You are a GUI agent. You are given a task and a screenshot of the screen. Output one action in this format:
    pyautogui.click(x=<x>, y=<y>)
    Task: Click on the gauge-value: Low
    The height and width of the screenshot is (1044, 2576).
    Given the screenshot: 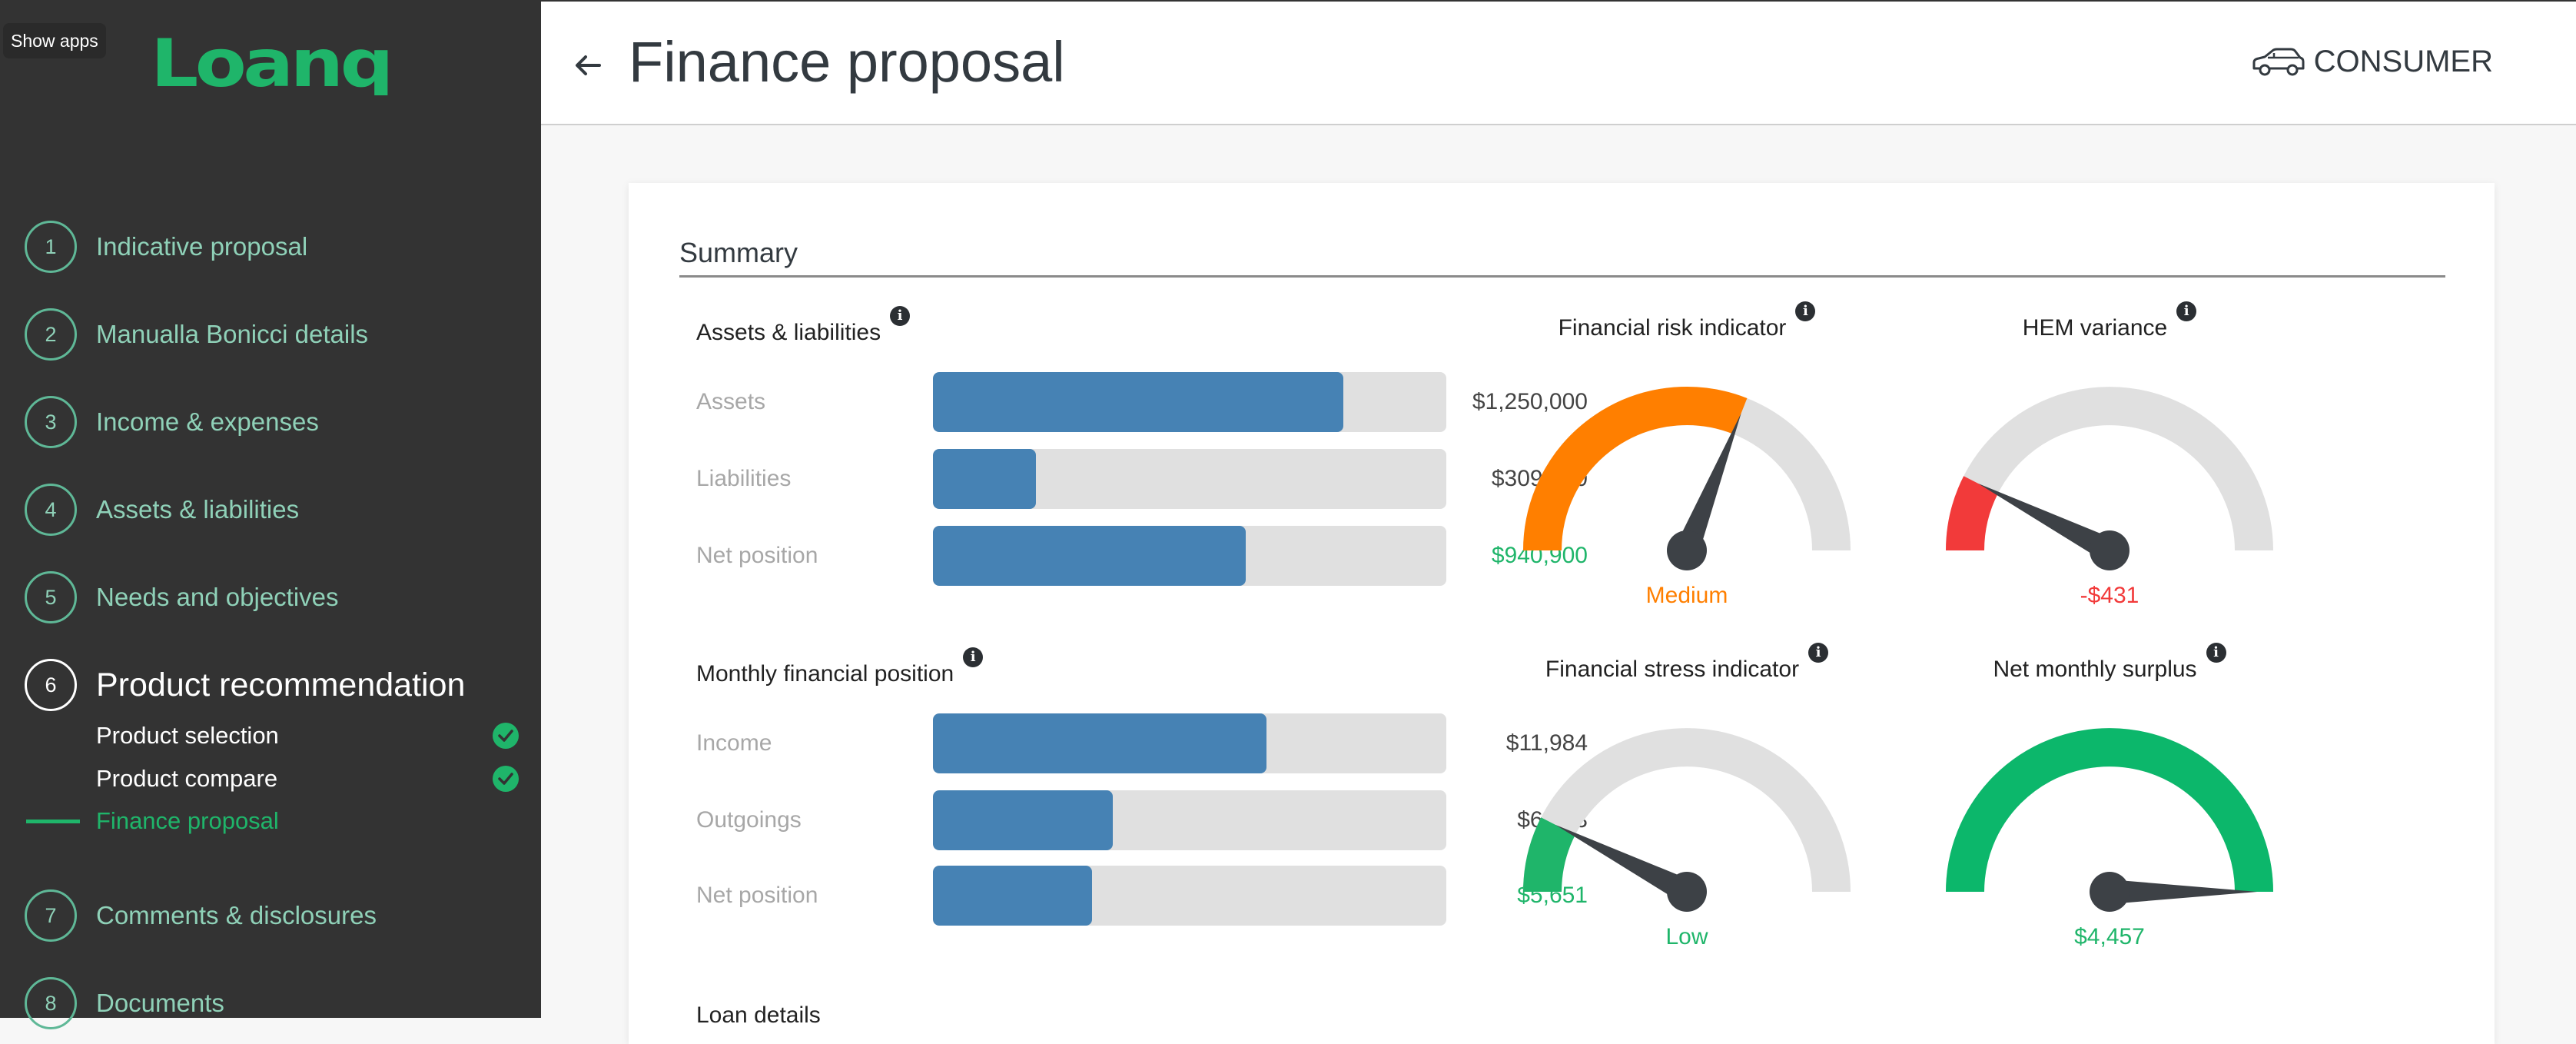 What is the action you would take?
    pyautogui.click(x=1686, y=937)
    